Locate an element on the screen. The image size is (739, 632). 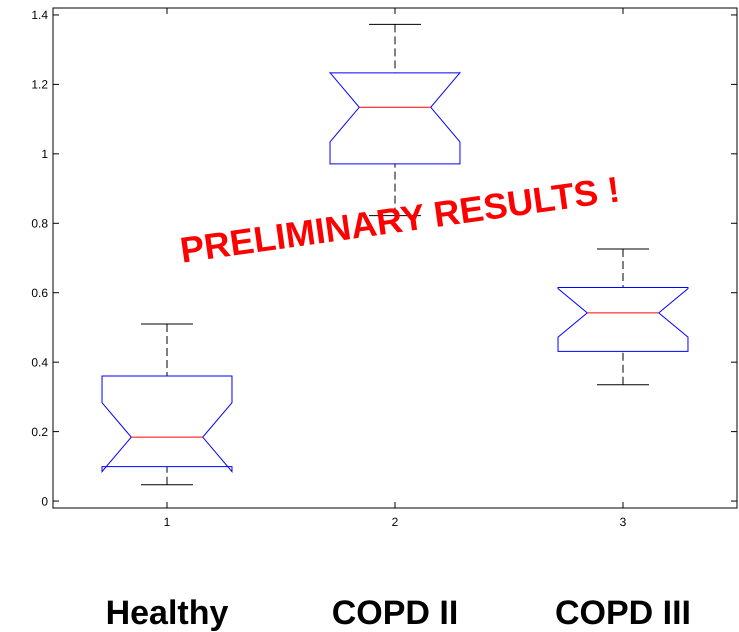
y-tick-label: 0.8 is located at coordinates (39, 223).